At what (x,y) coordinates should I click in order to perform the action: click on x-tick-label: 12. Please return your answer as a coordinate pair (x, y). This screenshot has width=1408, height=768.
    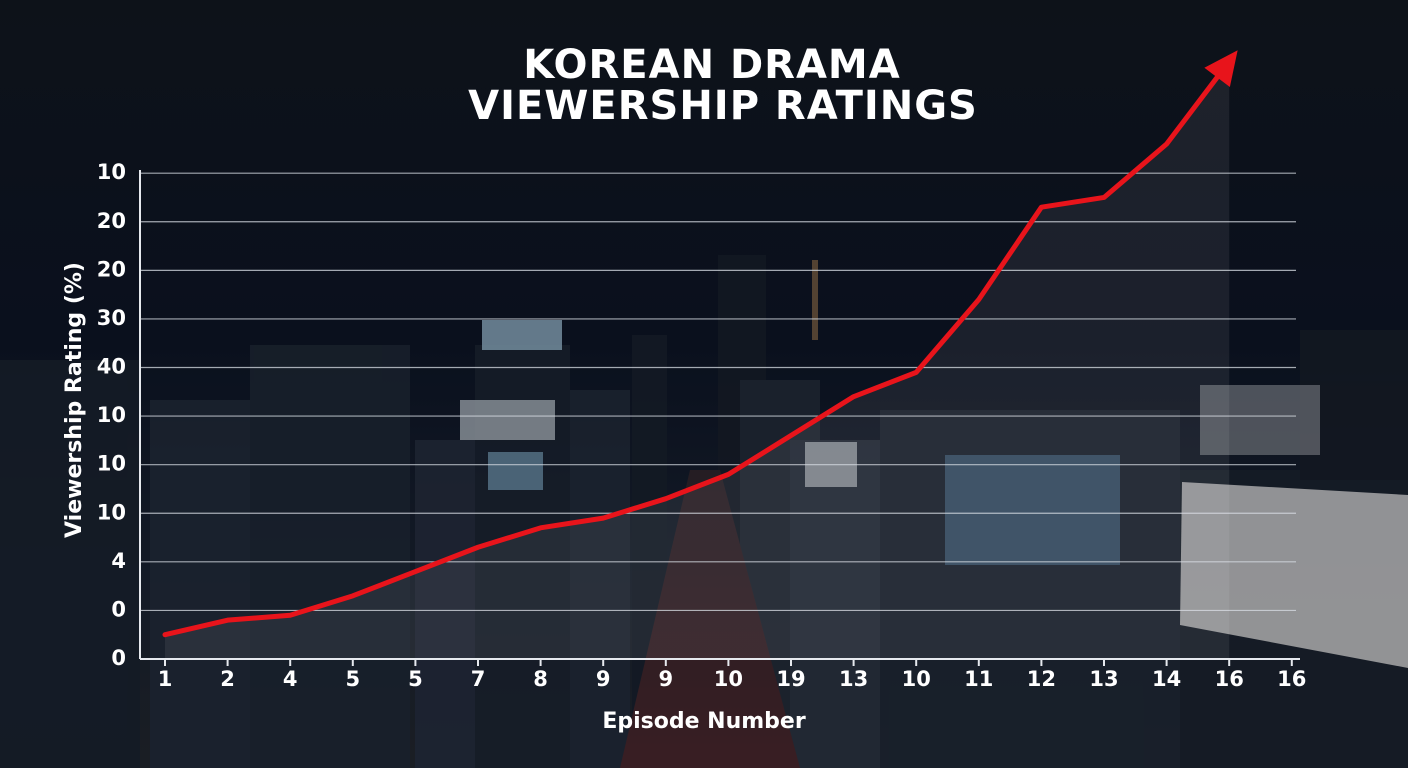
    Looking at the image, I should click on (1041, 679).